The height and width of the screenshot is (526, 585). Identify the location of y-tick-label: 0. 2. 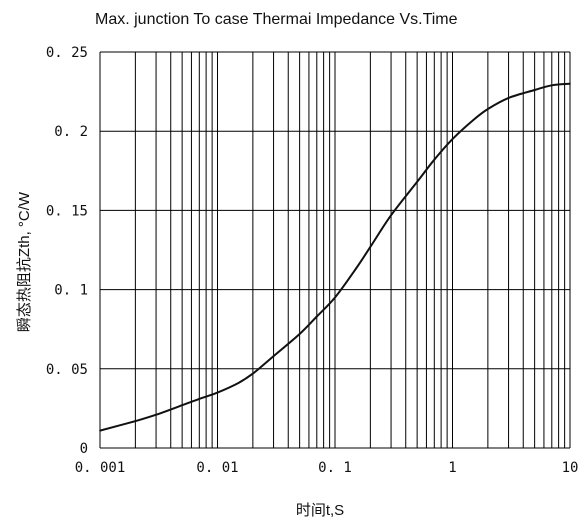
(71, 132).